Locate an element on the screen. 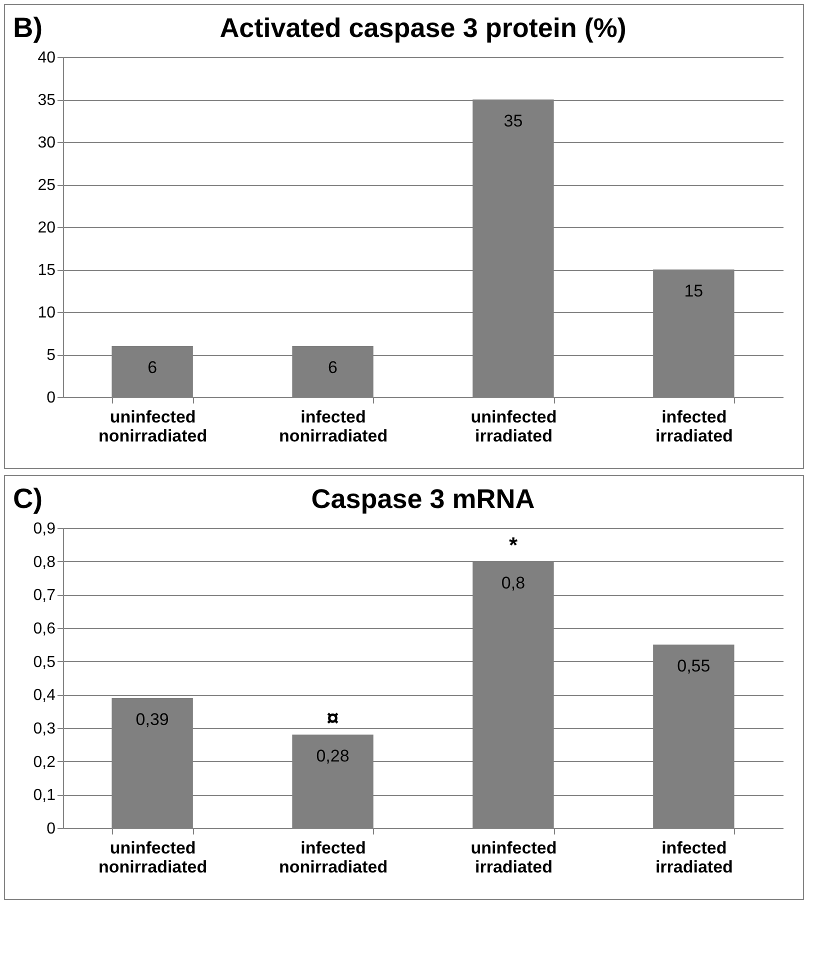 This screenshot has height=970, width=818. text: C) is located at coordinates (28, 498).